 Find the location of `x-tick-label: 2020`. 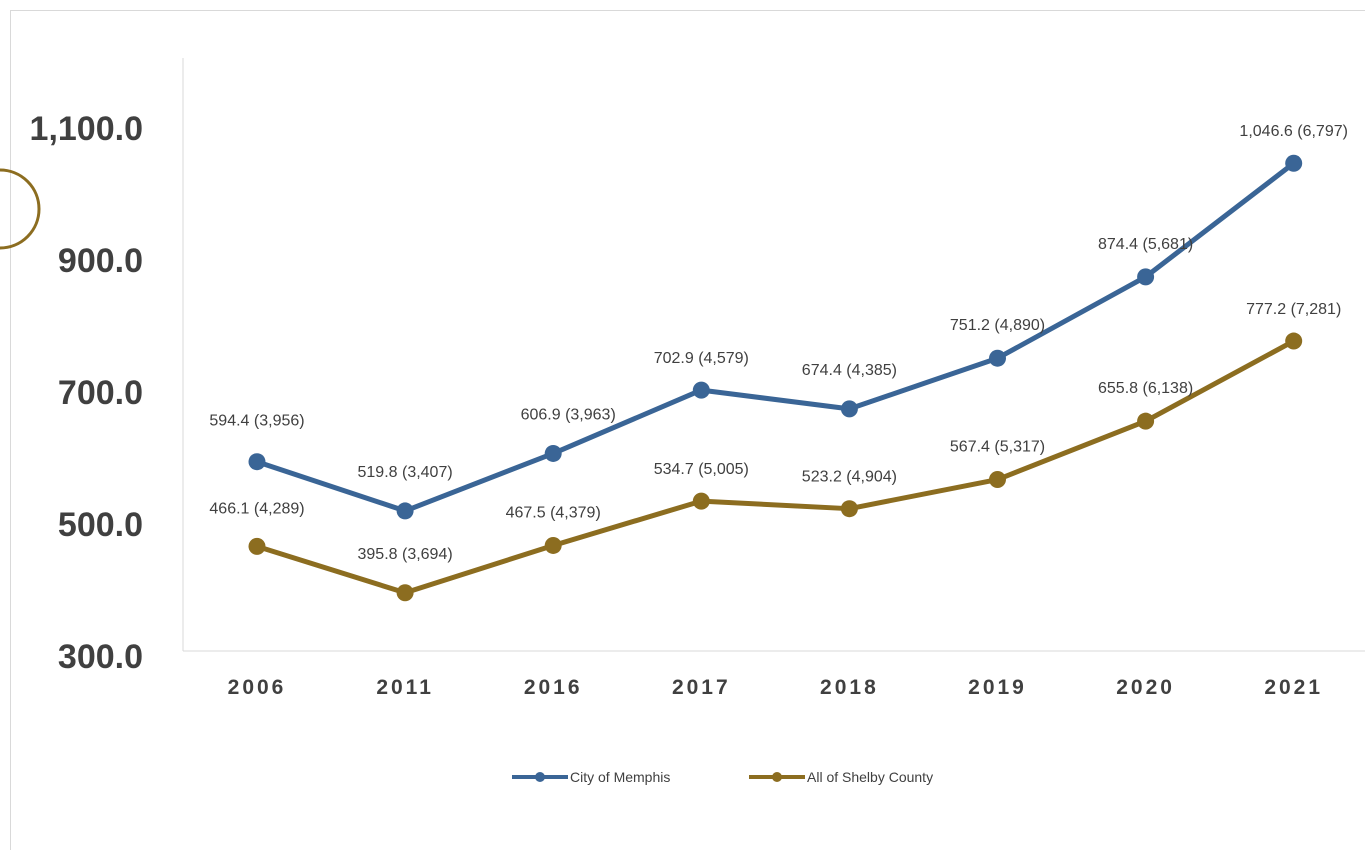

x-tick-label: 2020 is located at coordinates (1145, 687).